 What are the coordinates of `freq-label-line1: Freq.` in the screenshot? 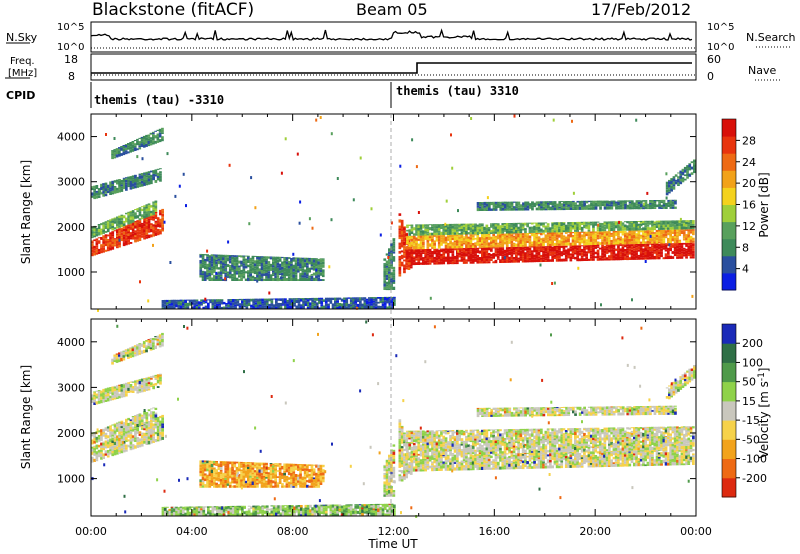 It's located at (22, 61).